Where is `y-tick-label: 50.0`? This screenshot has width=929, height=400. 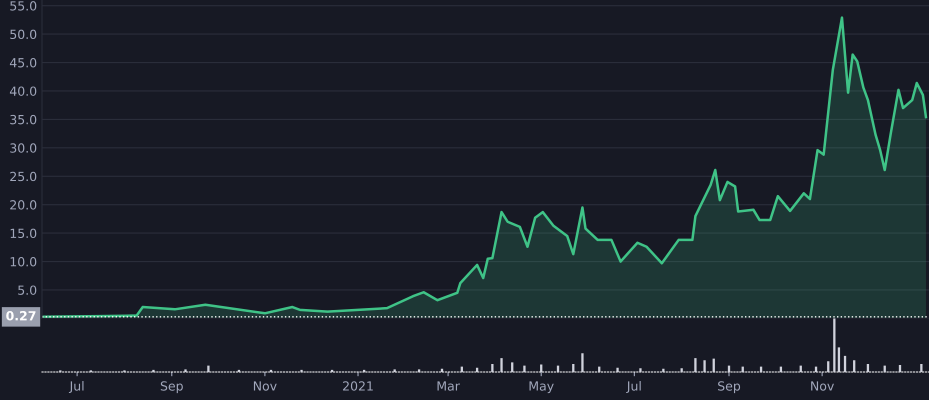
y-tick-label: 50.0 is located at coordinates (23, 35).